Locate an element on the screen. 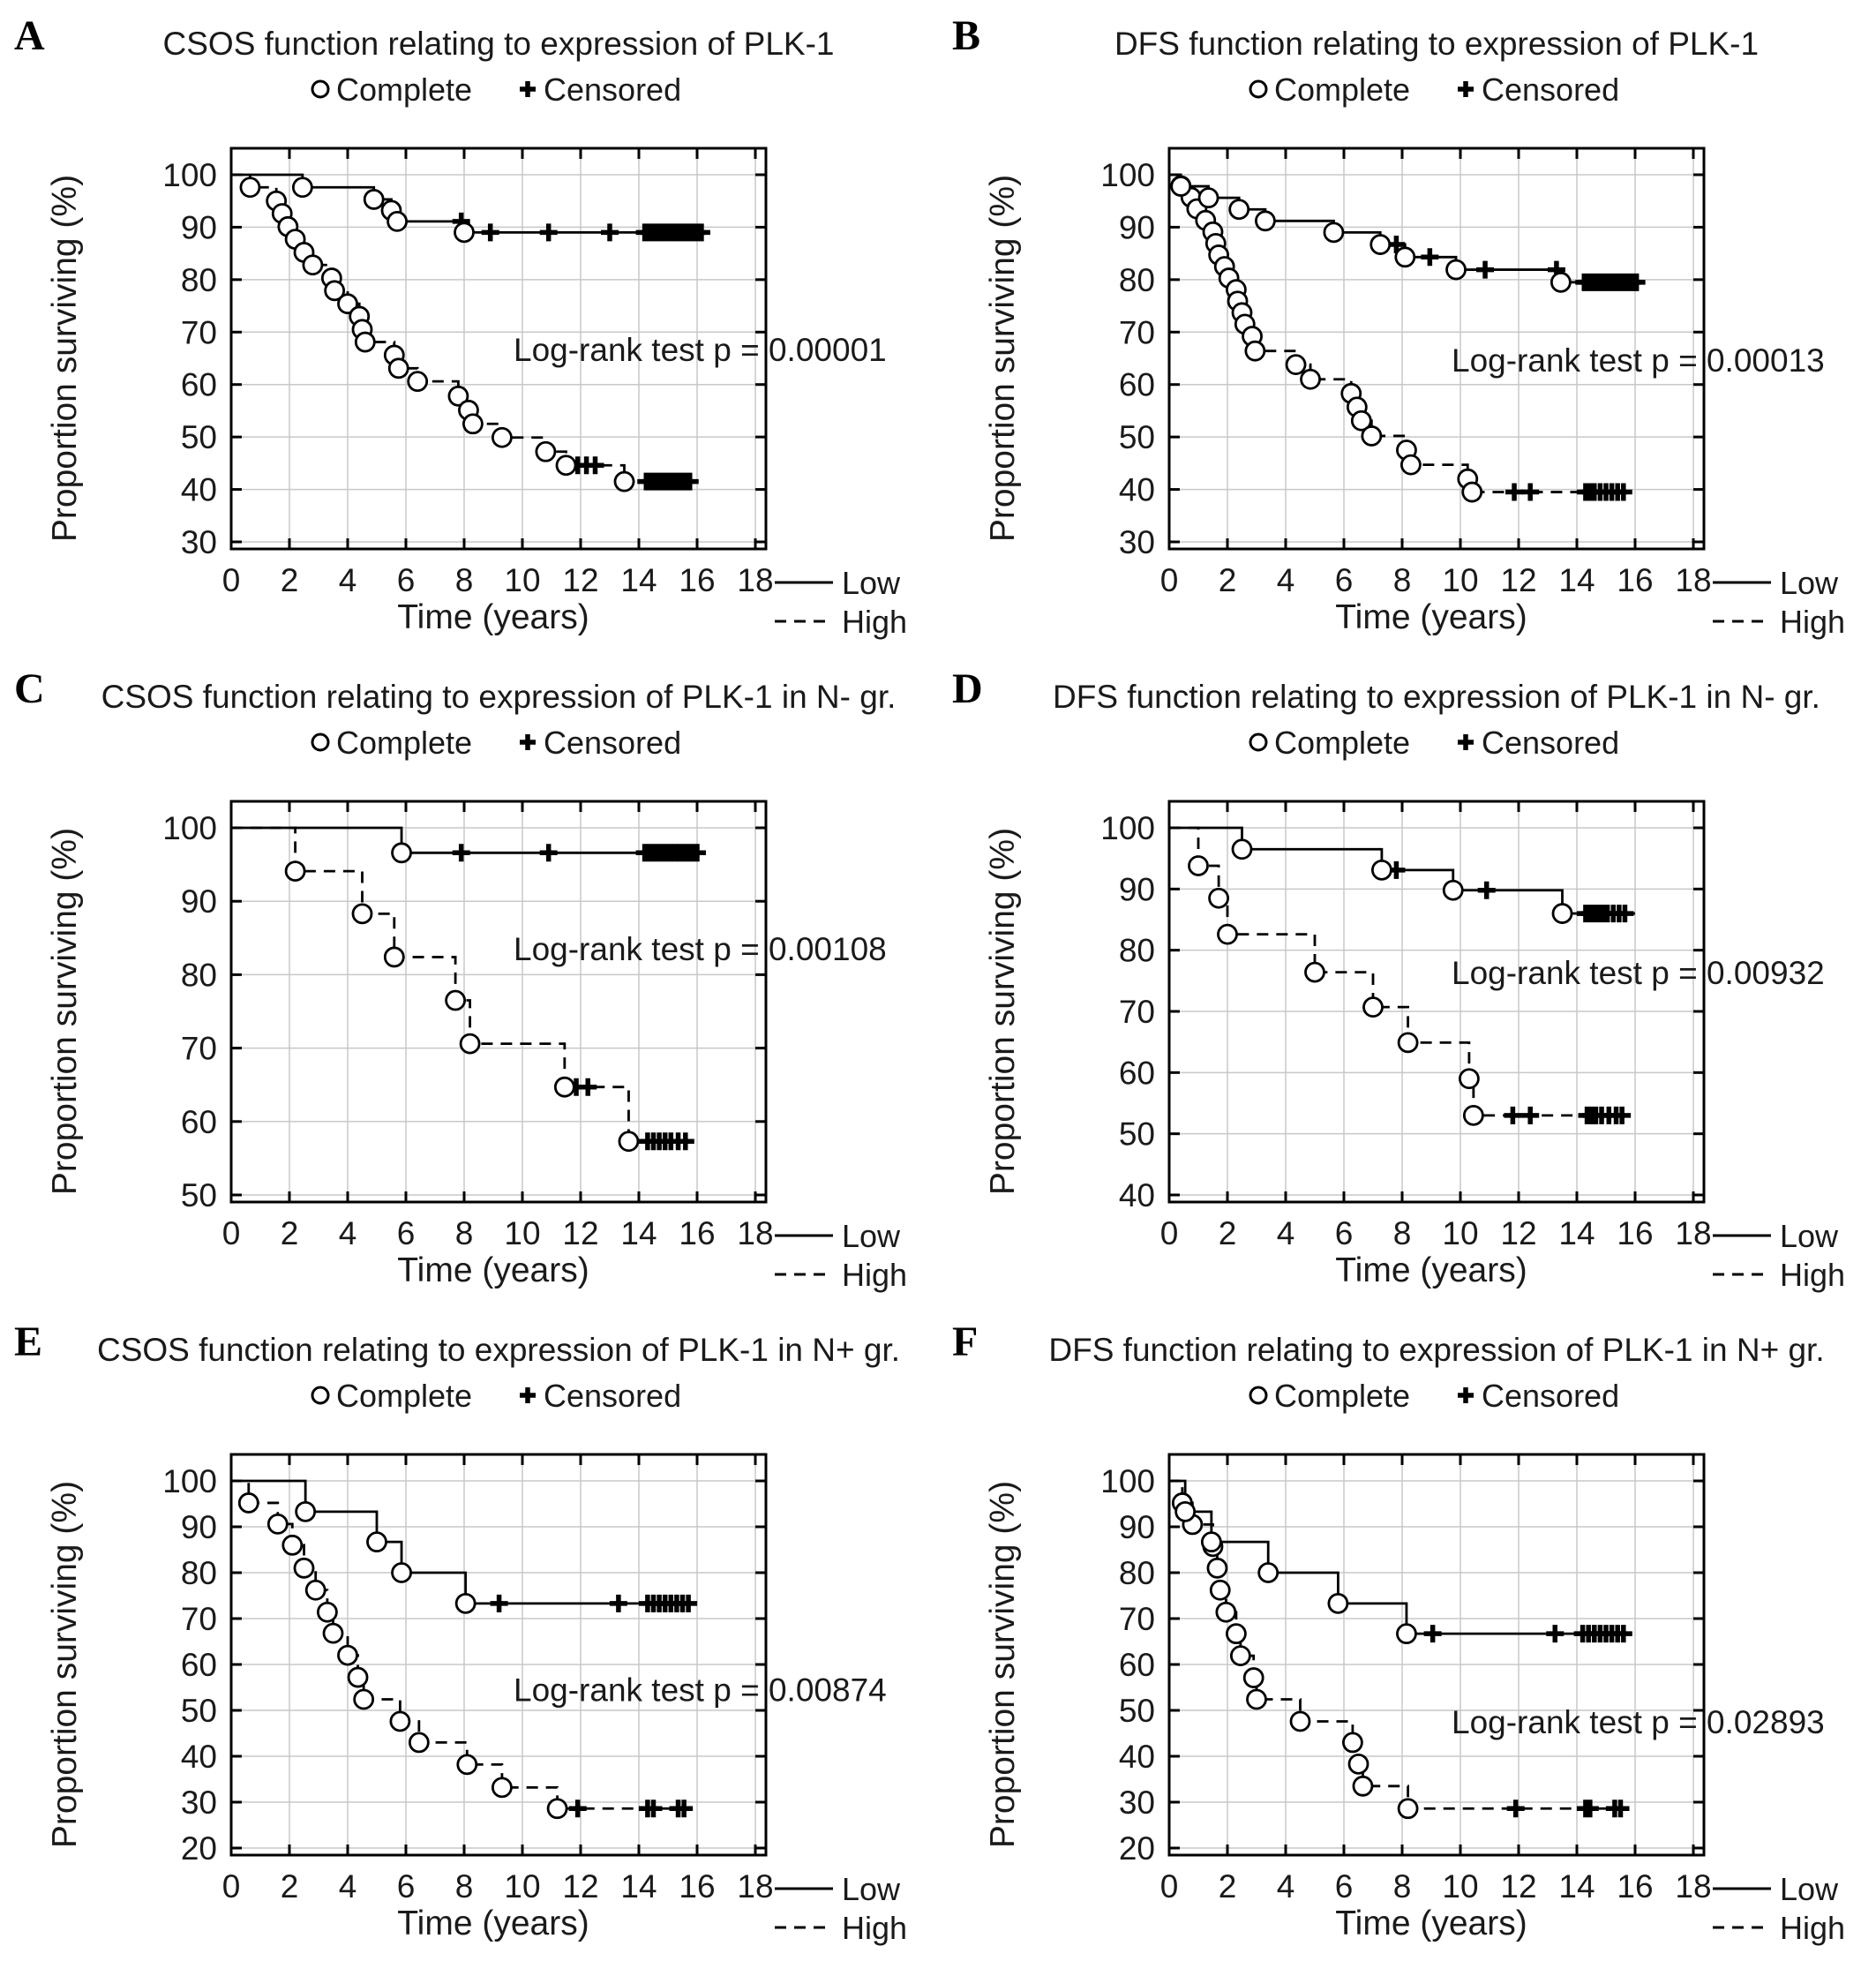 The width and height of the screenshot is (1876, 1961). x-tick-label: 12 is located at coordinates (1518, 1233).